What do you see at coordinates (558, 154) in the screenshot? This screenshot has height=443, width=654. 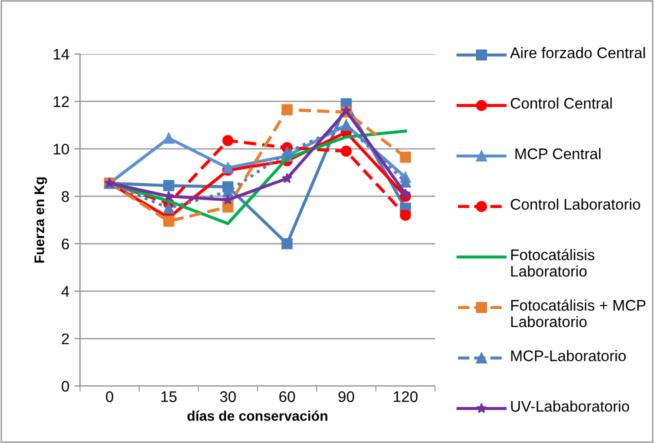 I see `legend-label: MCP Central` at bounding box center [558, 154].